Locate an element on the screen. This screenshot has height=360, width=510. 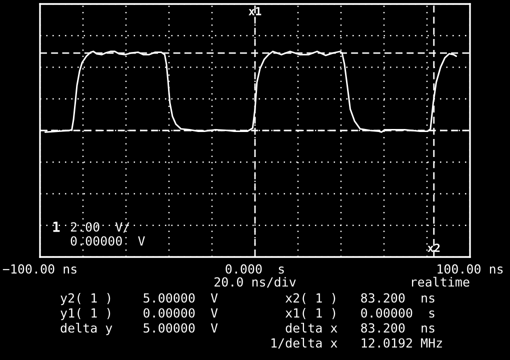
text: x1( 1 ) 0.00000 s is located at coordinates (360, 314).